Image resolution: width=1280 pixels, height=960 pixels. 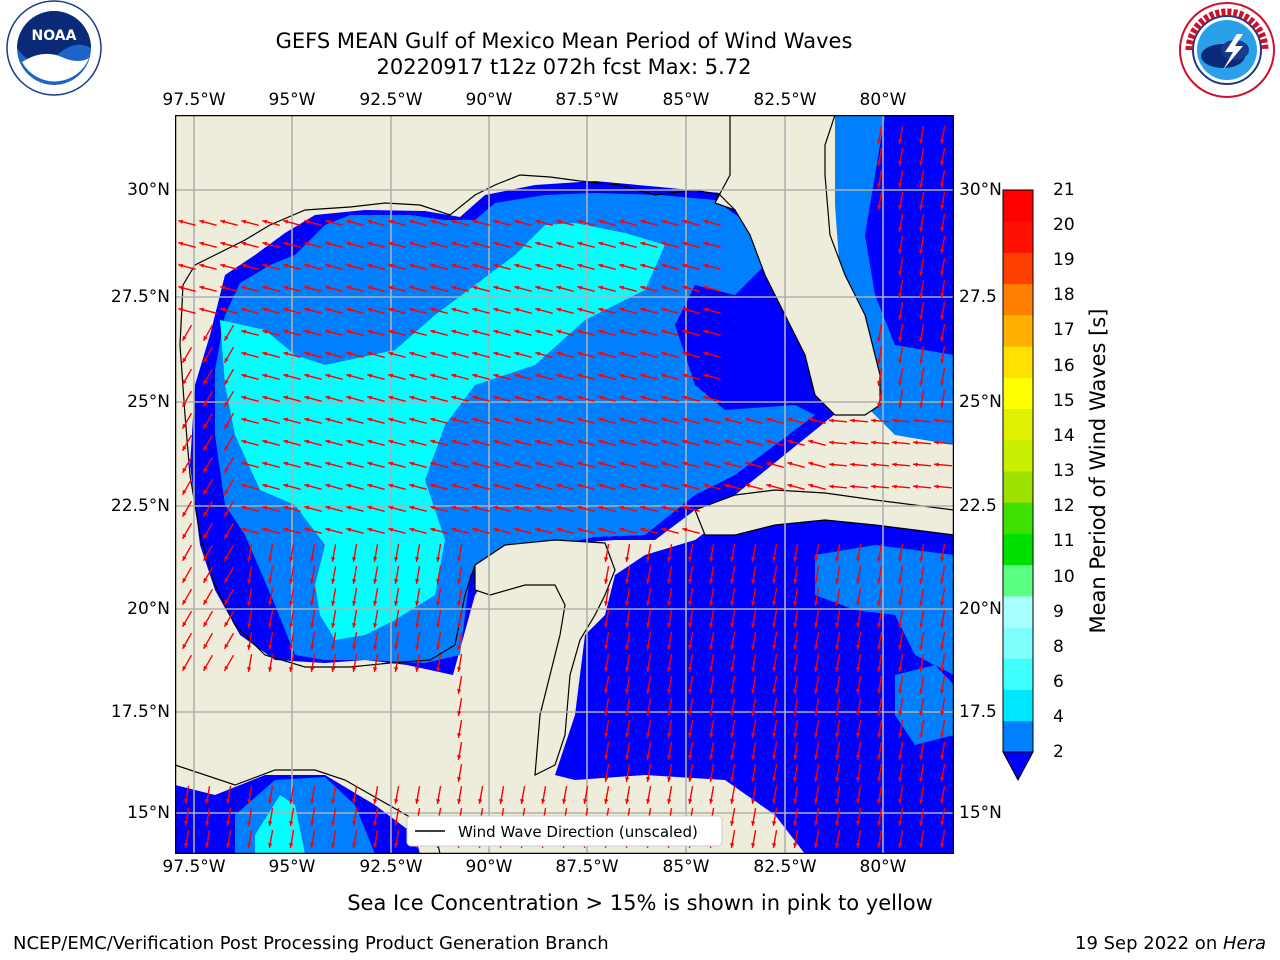 What do you see at coordinates (978, 712) in the screenshot?
I see `lat-label-right: 17.5` at bounding box center [978, 712].